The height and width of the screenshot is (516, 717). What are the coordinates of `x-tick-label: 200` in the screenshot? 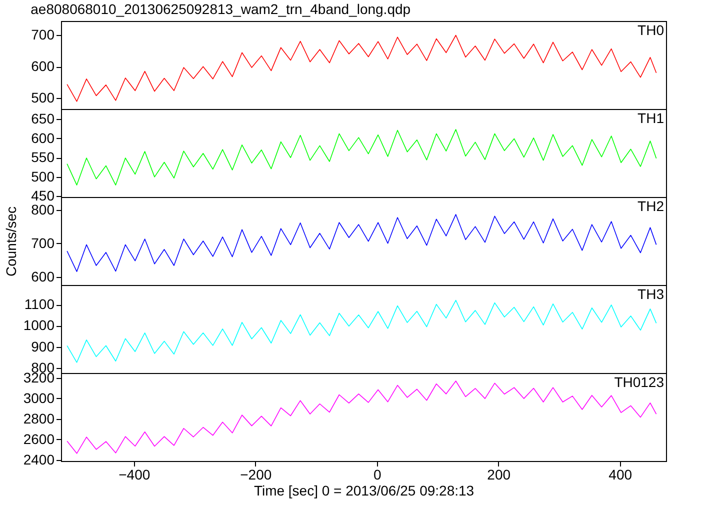 It's located at (499, 474).